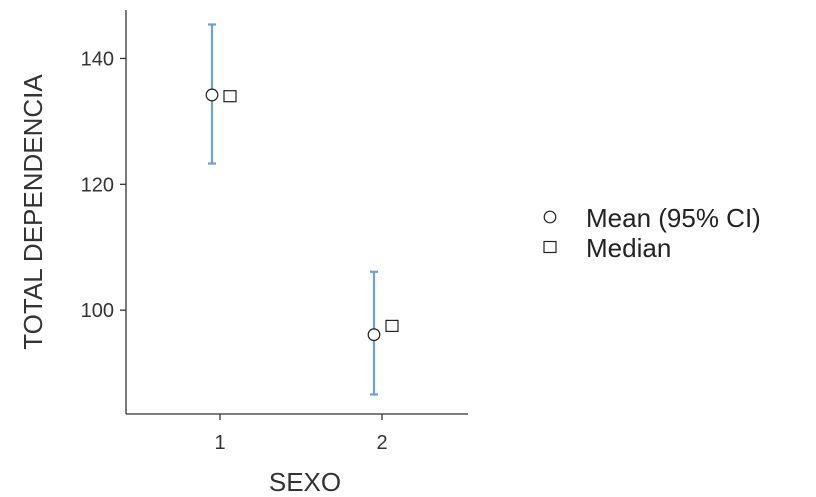 This screenshot has width=816, height=497. What do you see at coordinates (97, 185) in the screenshot?
I see `y-tick-label: 120` at bounding box center [97, 185].